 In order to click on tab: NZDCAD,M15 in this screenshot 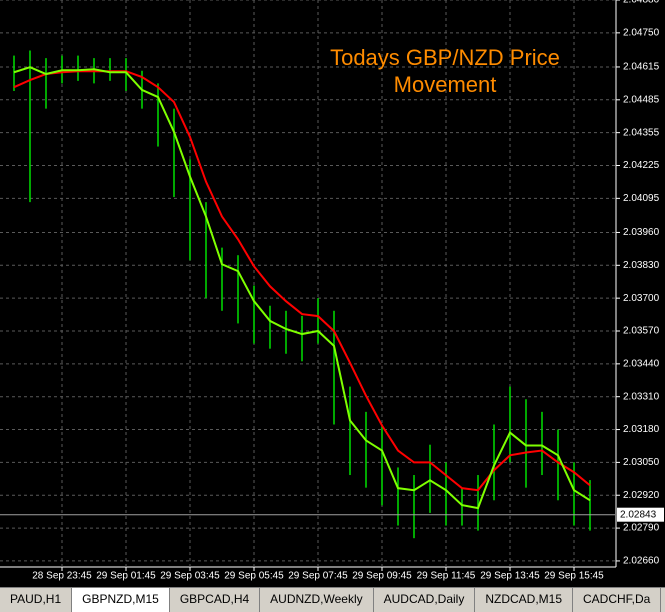, I will do `click(524, 600)`.